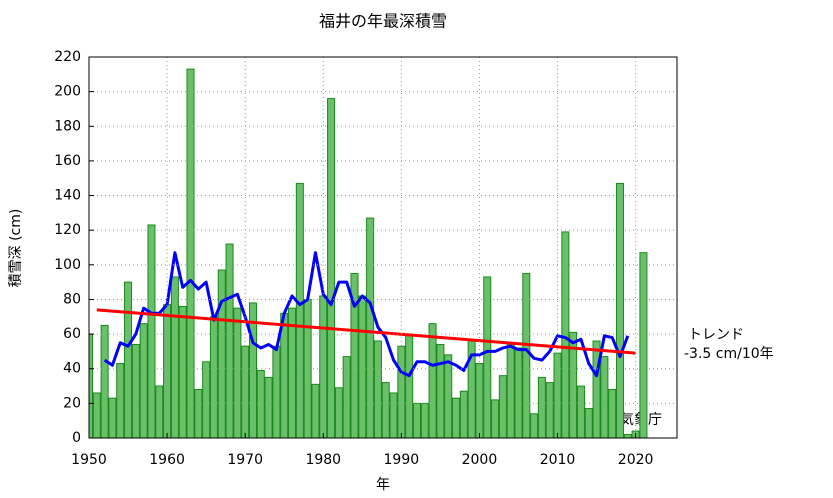 The height and width of the screenshot is (498, 833). Describe the element at coordinates (72, 369) in the screenshot. I see `y-tick-label: 40` at that location.